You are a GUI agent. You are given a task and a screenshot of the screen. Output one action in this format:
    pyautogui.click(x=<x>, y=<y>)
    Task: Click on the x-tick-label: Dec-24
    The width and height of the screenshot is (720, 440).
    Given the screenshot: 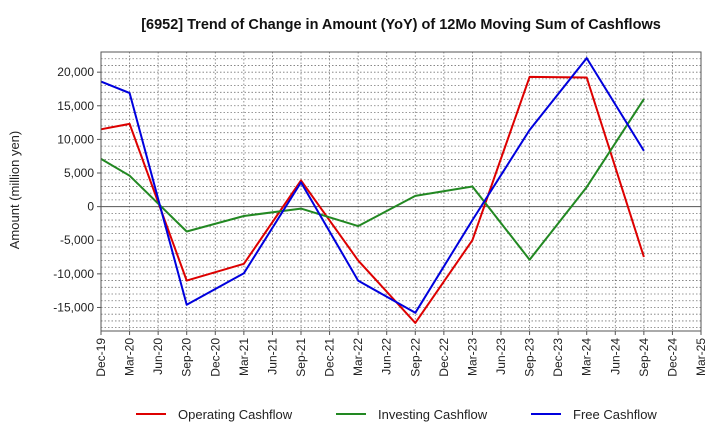 What is the action you would take?
    pyautogui.click(x=672, y=357)
    